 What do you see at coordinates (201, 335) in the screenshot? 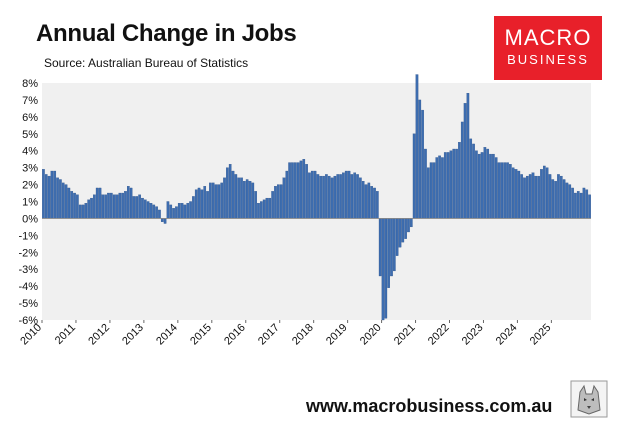
I see `x-tick-label: 2015` at bounding box center [201, 335].